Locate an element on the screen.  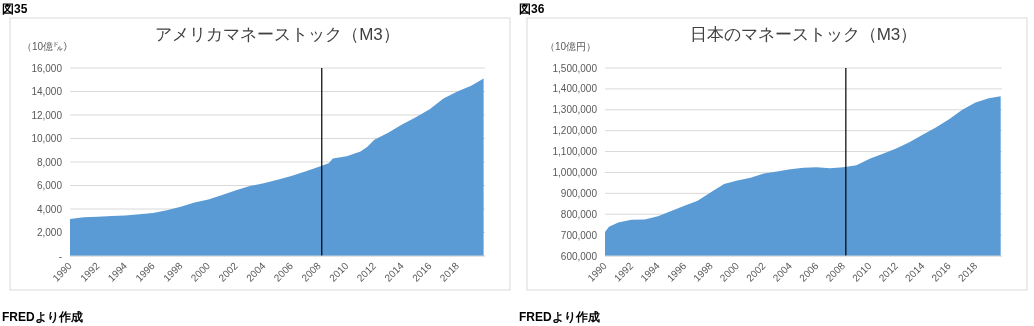
chart-title: 日本のマネーストック（M3） is located at coordinates (803, 34).